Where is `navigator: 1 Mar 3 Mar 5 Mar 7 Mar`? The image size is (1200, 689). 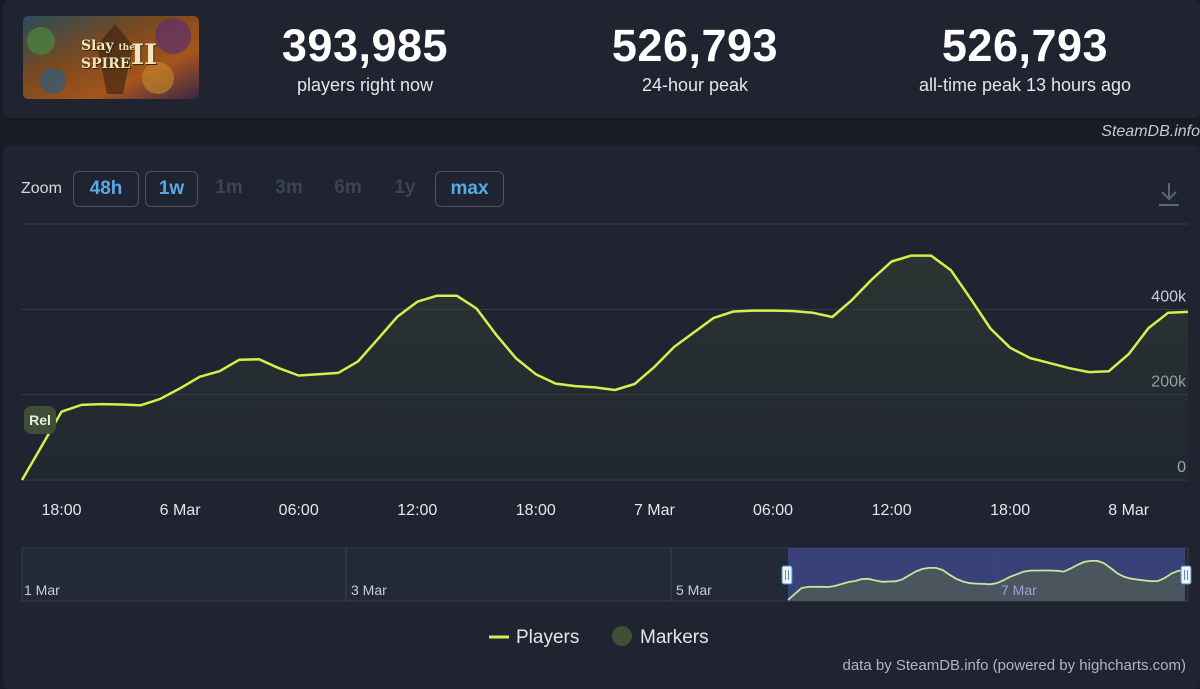
navigator: 1 Mar 3 Mar 5 Mar 7 Mar is located at coordinates (606, 574).